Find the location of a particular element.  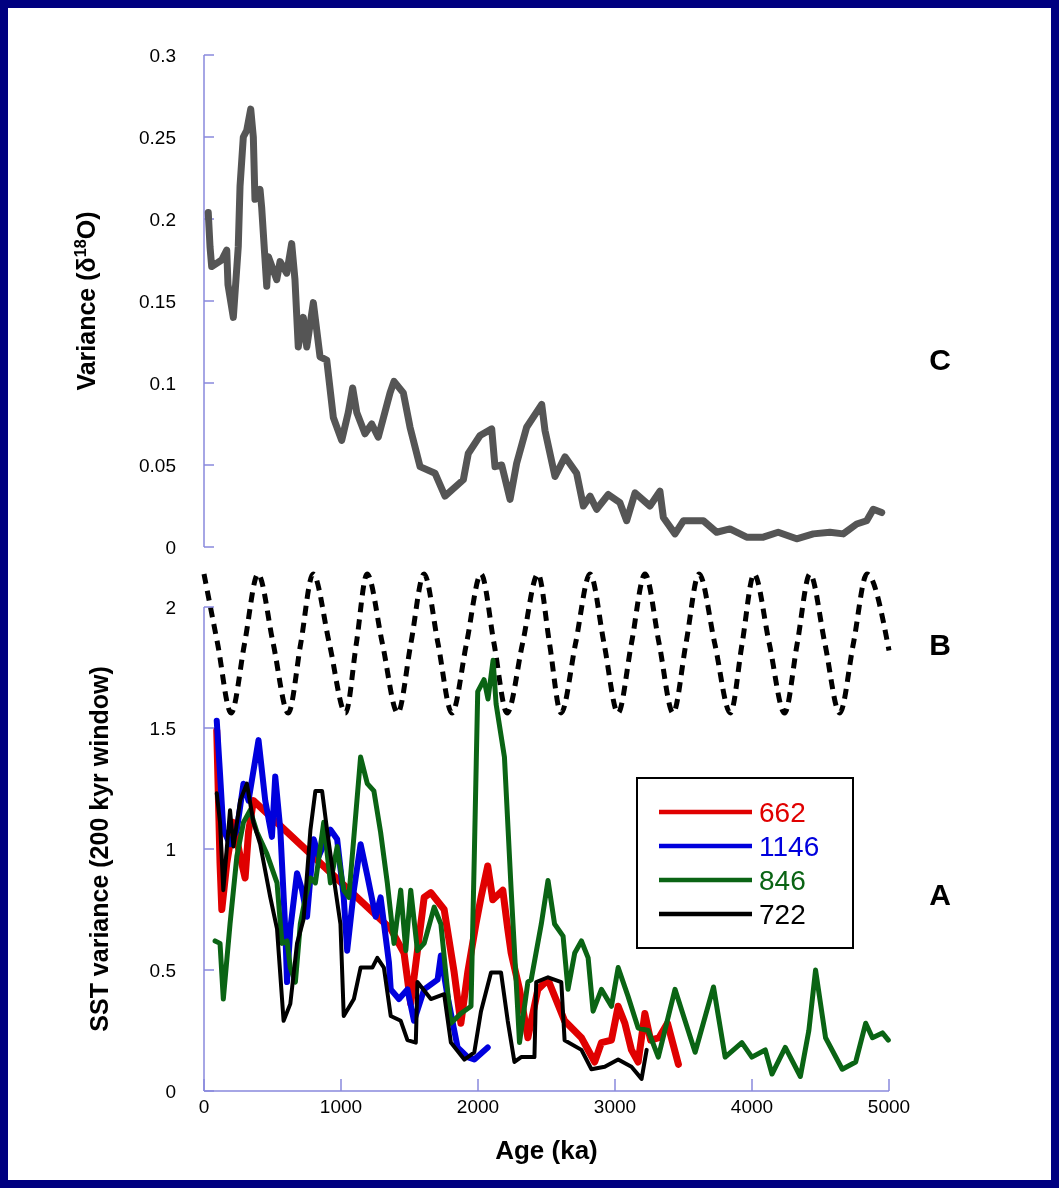

legend-label: 662 is located at coordinates (782, 812).